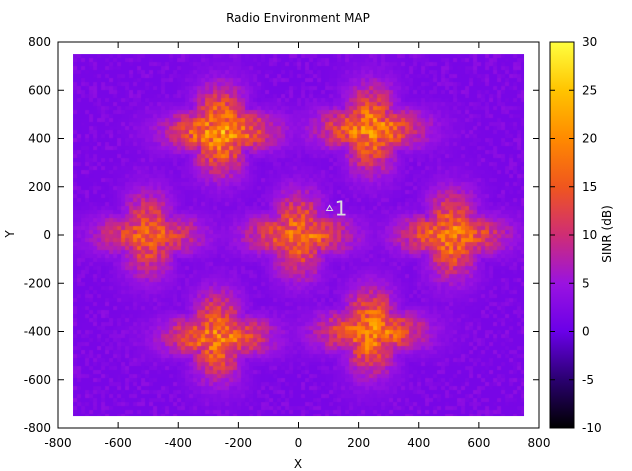 Image resolution: width=632 pixels, height=471 pixels. I want to click on y-tick-label: -600, so click(37, 380).